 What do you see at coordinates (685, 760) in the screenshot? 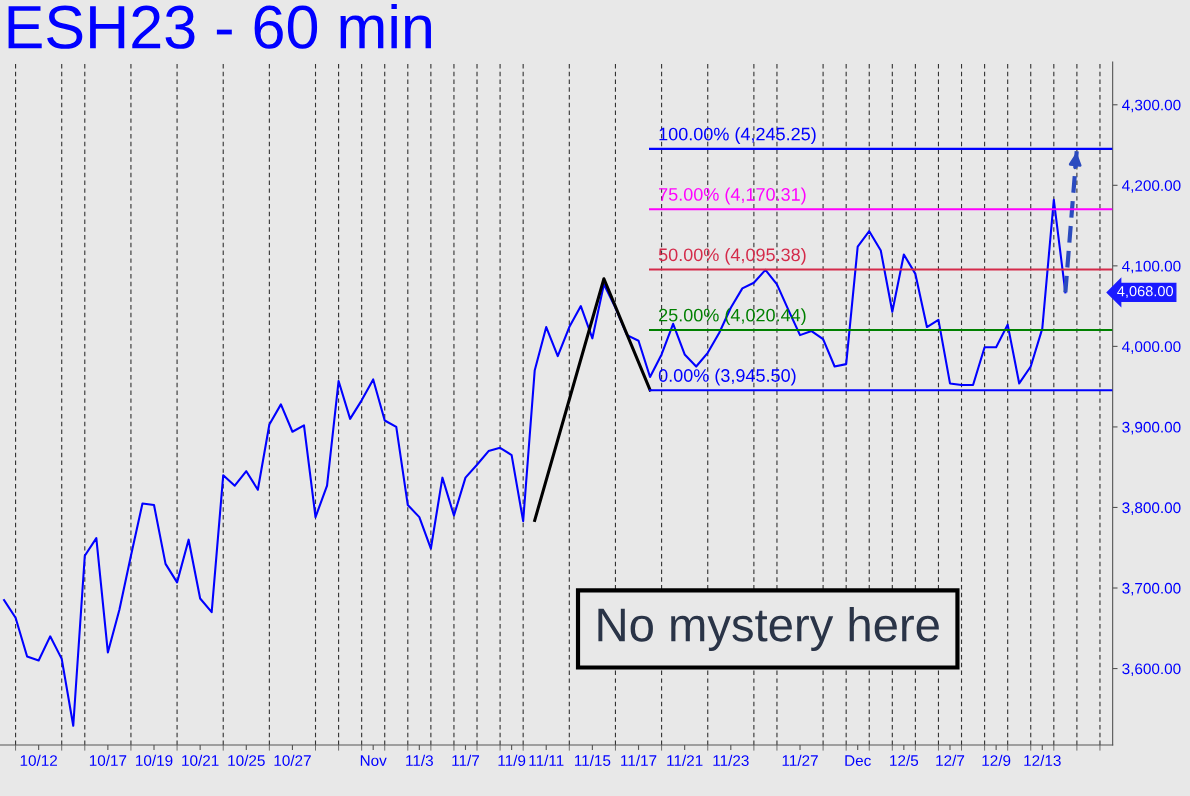
I see `x-tick-label: 11/21` at bounding box center [685, 760].